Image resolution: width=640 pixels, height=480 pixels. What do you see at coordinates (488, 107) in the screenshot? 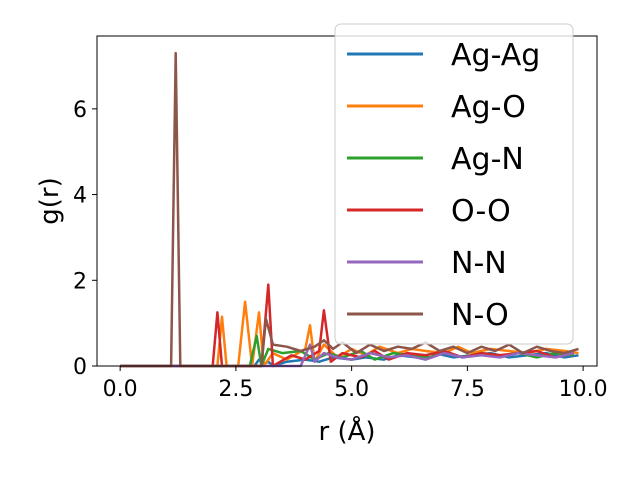
I see `legend-label: Ag-O` at bounding box center [488, 107].